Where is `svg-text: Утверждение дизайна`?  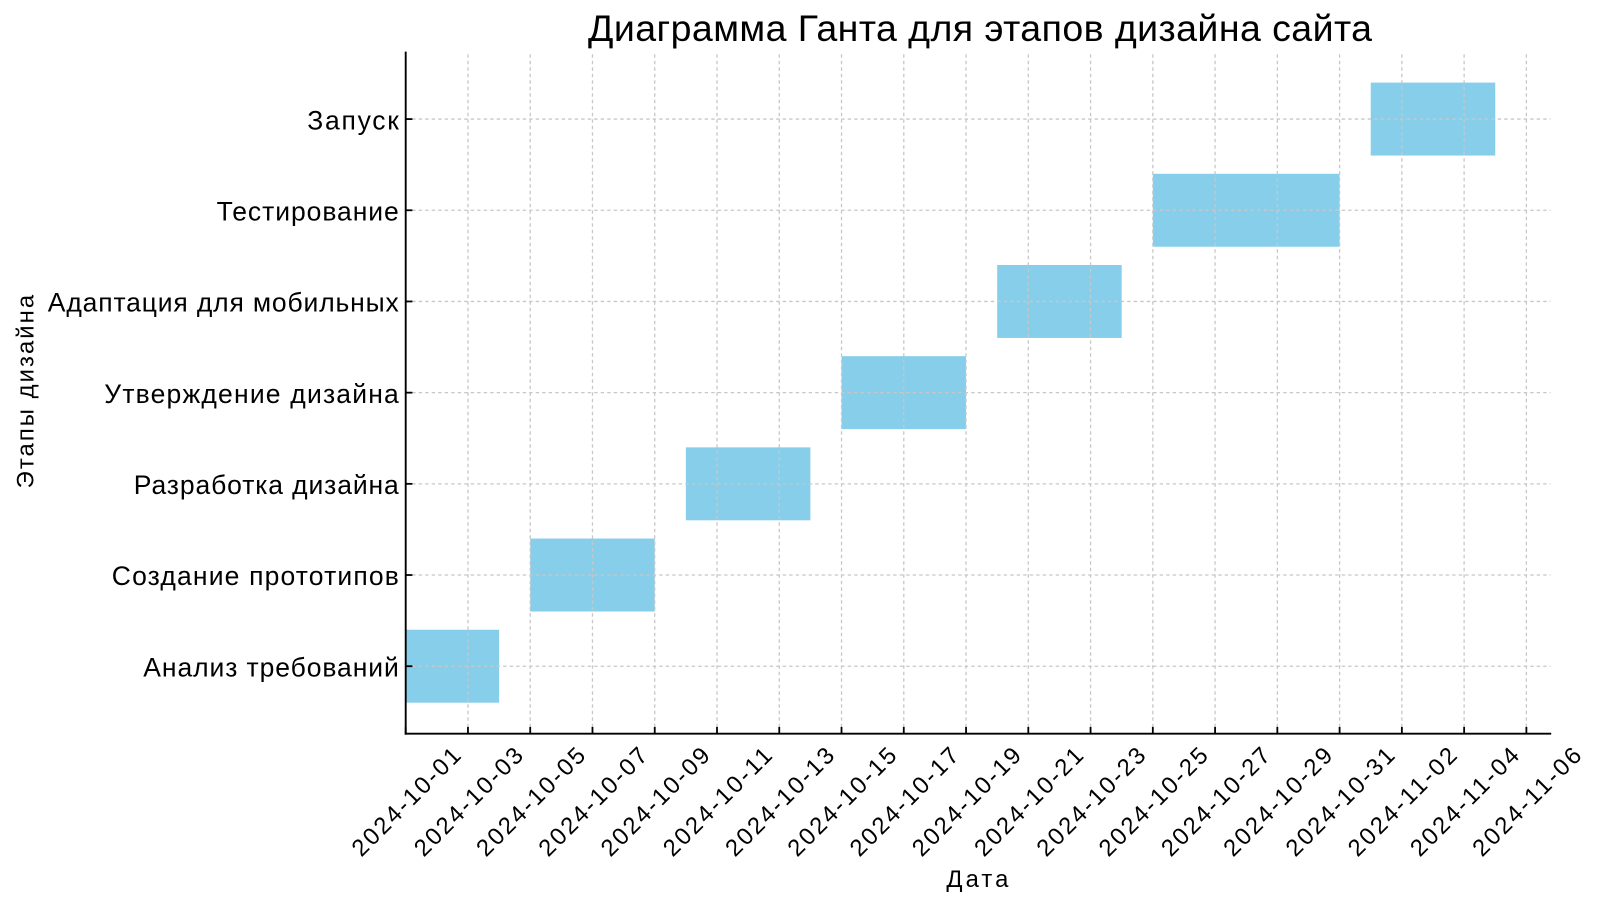
svg-text: Утверждение дизайна is located at coordinates (251, 394).